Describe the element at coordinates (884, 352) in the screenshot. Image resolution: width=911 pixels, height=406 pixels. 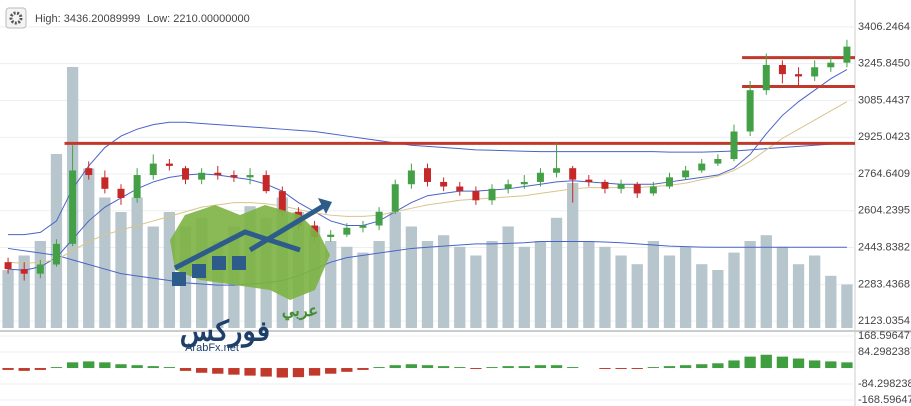
I see `y-tick-label: 84.2982387` at that location.